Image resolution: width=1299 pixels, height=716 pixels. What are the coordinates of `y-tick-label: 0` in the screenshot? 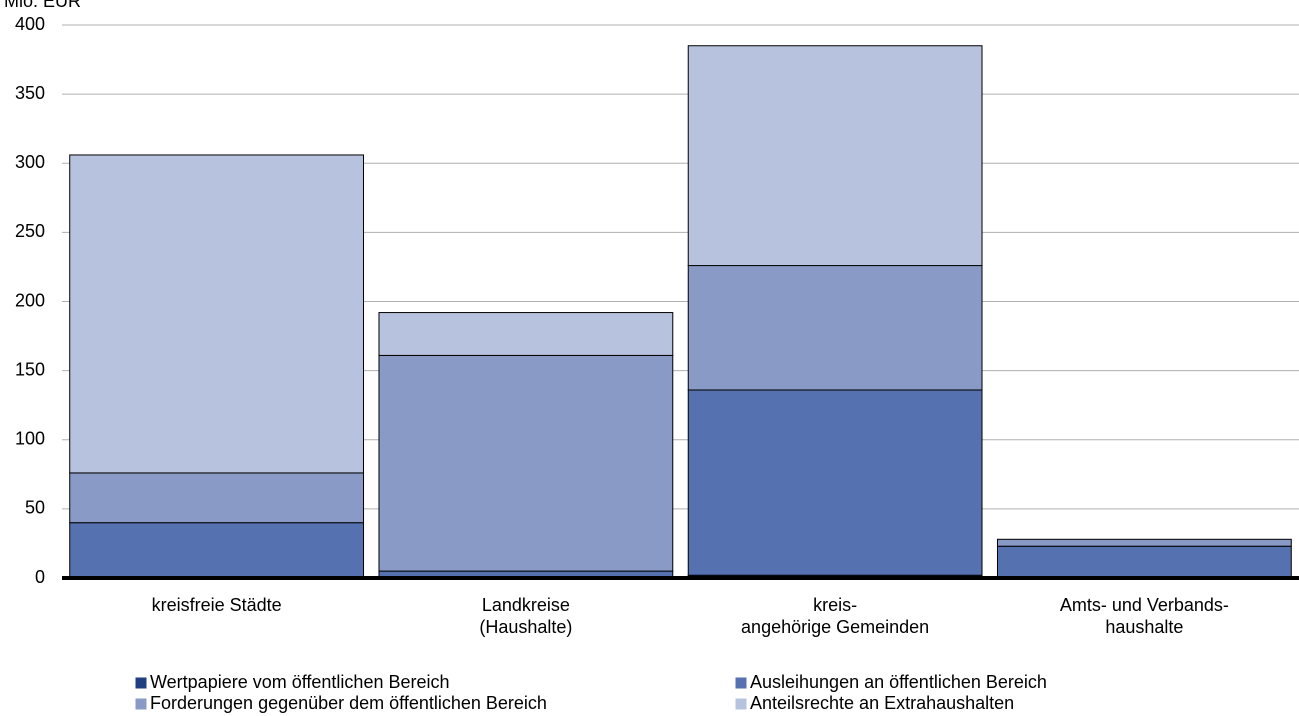 It's located at (40, 577).